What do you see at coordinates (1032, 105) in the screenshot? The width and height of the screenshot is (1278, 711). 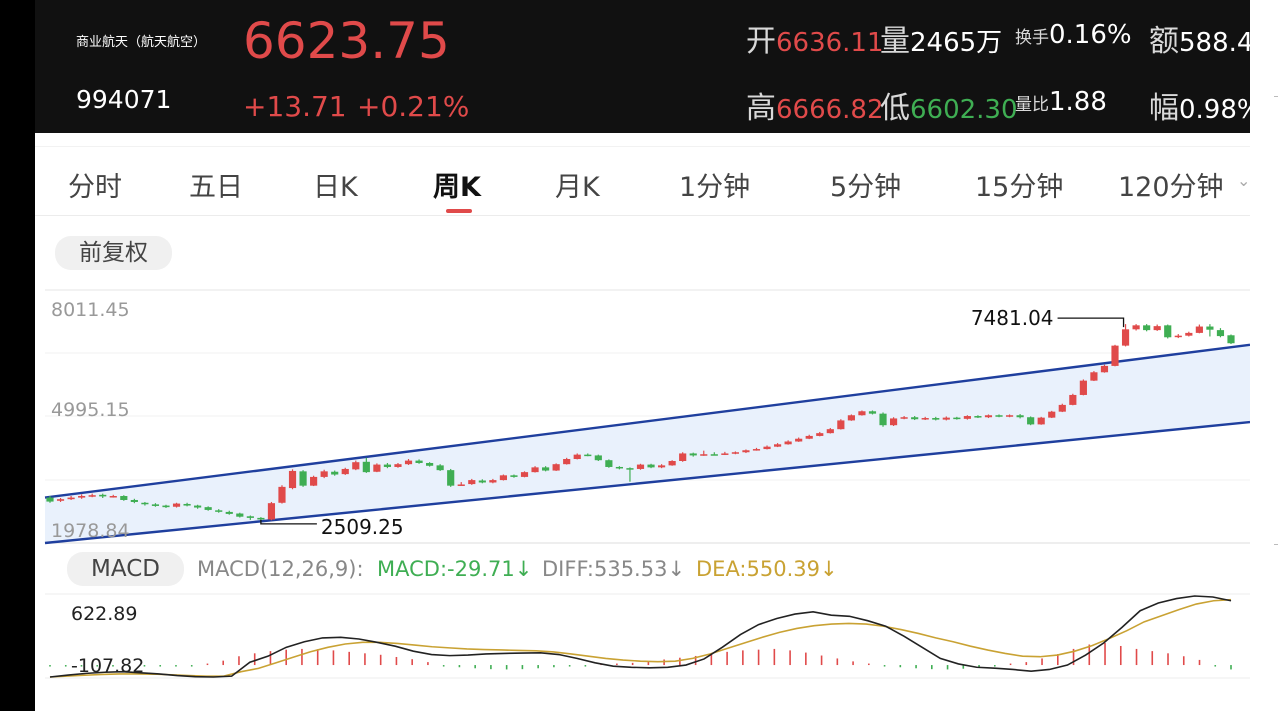 I see `volume-ratio-label: 量比` at bounding box center [1032, 105].